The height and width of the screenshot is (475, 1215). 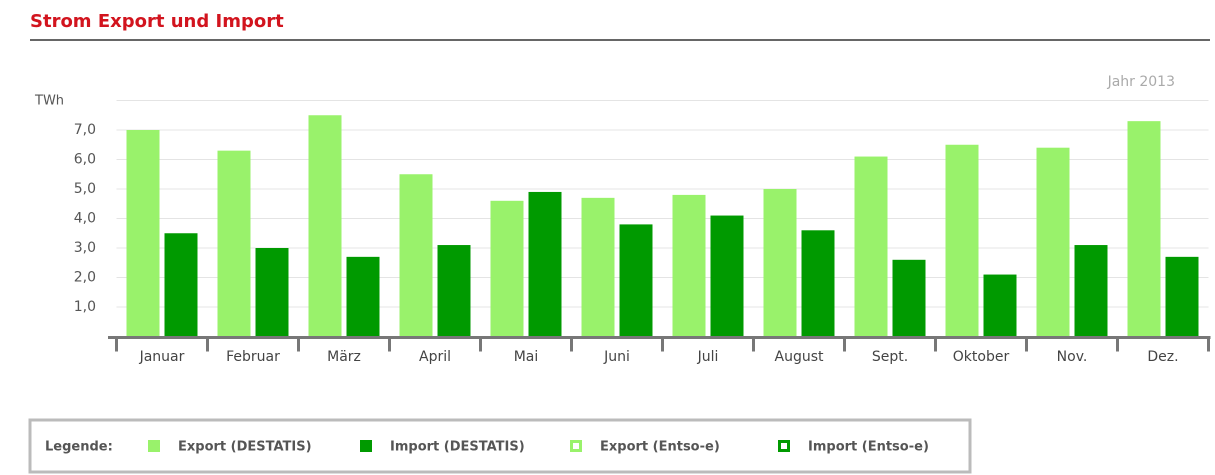 What do you see at coordinates (85, 248) in the screenshot?
I see `y-tick-label: 3,0` at bounding box center [85, 248].